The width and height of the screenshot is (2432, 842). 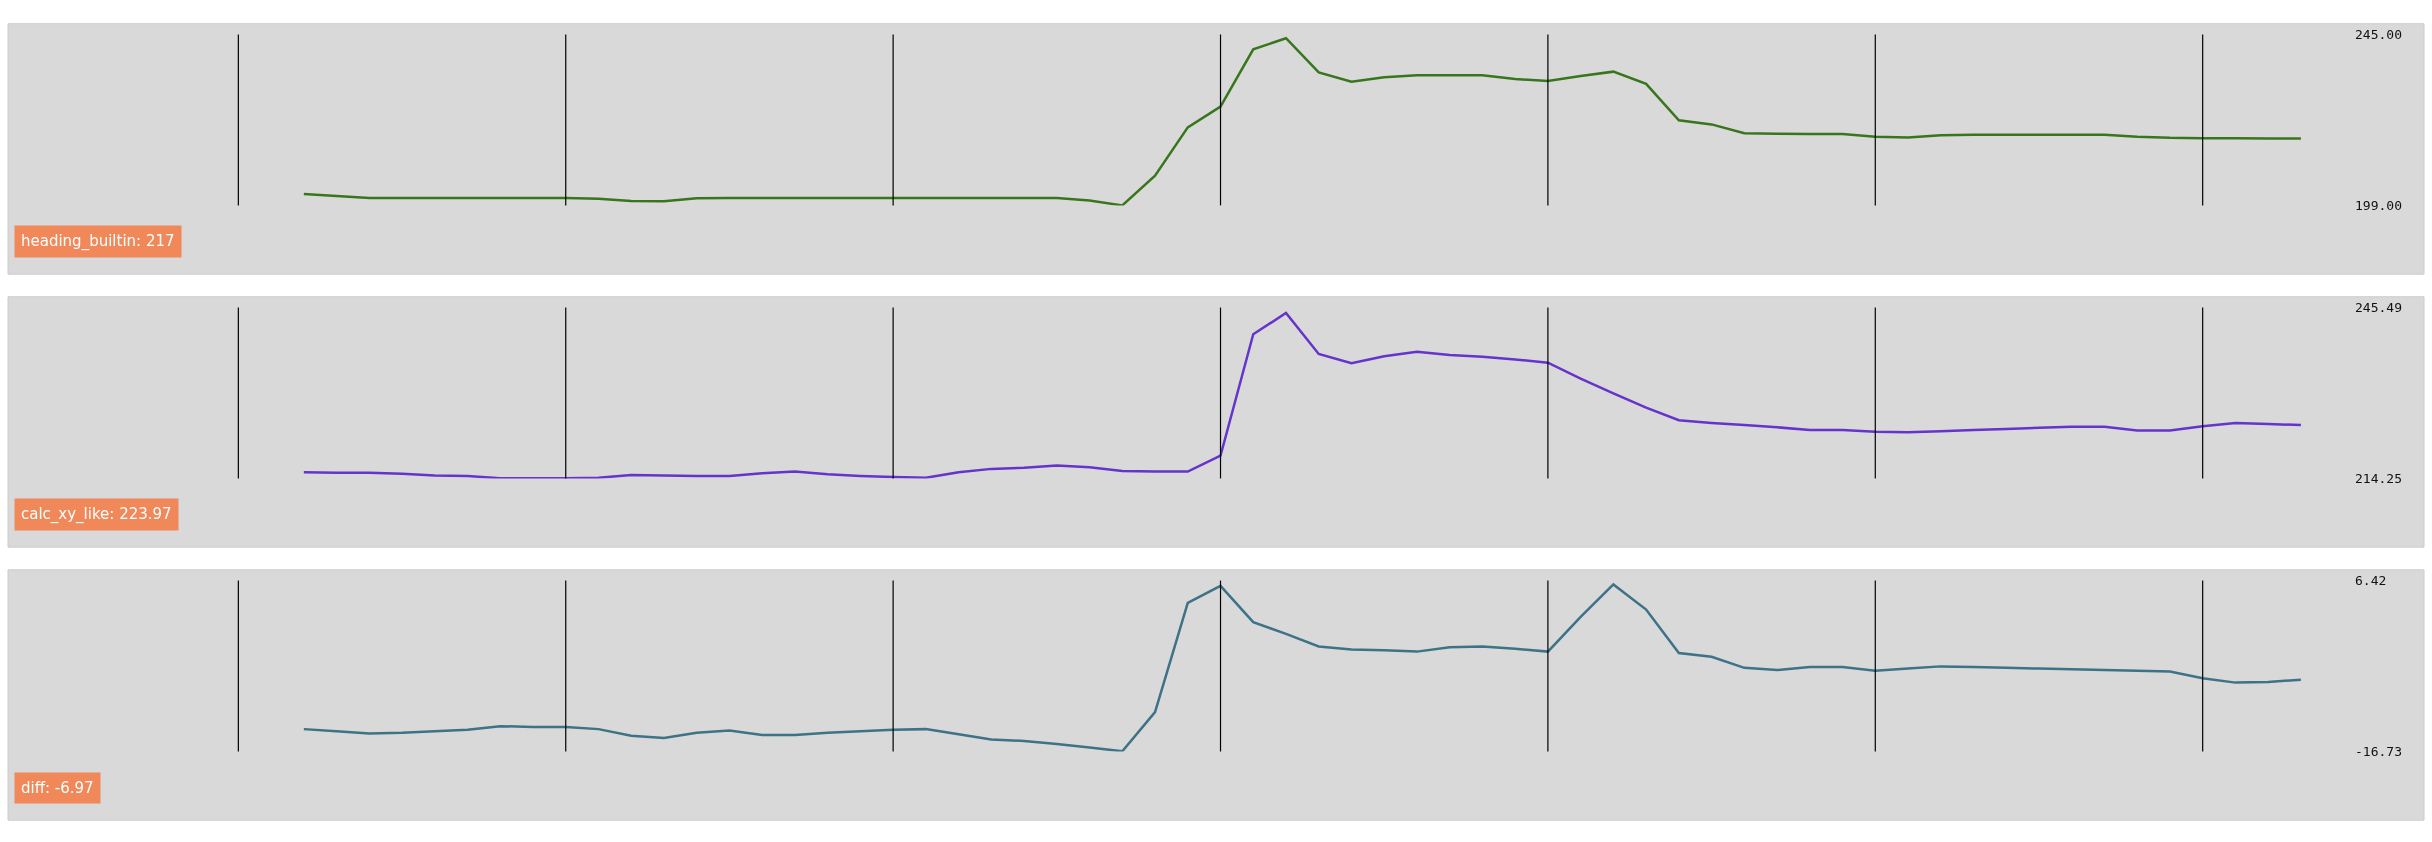 What do you see at coordinates (98, 241) in the screenshot?
I see `text: heading_builtin: 217` at bounding box center [98, 241].